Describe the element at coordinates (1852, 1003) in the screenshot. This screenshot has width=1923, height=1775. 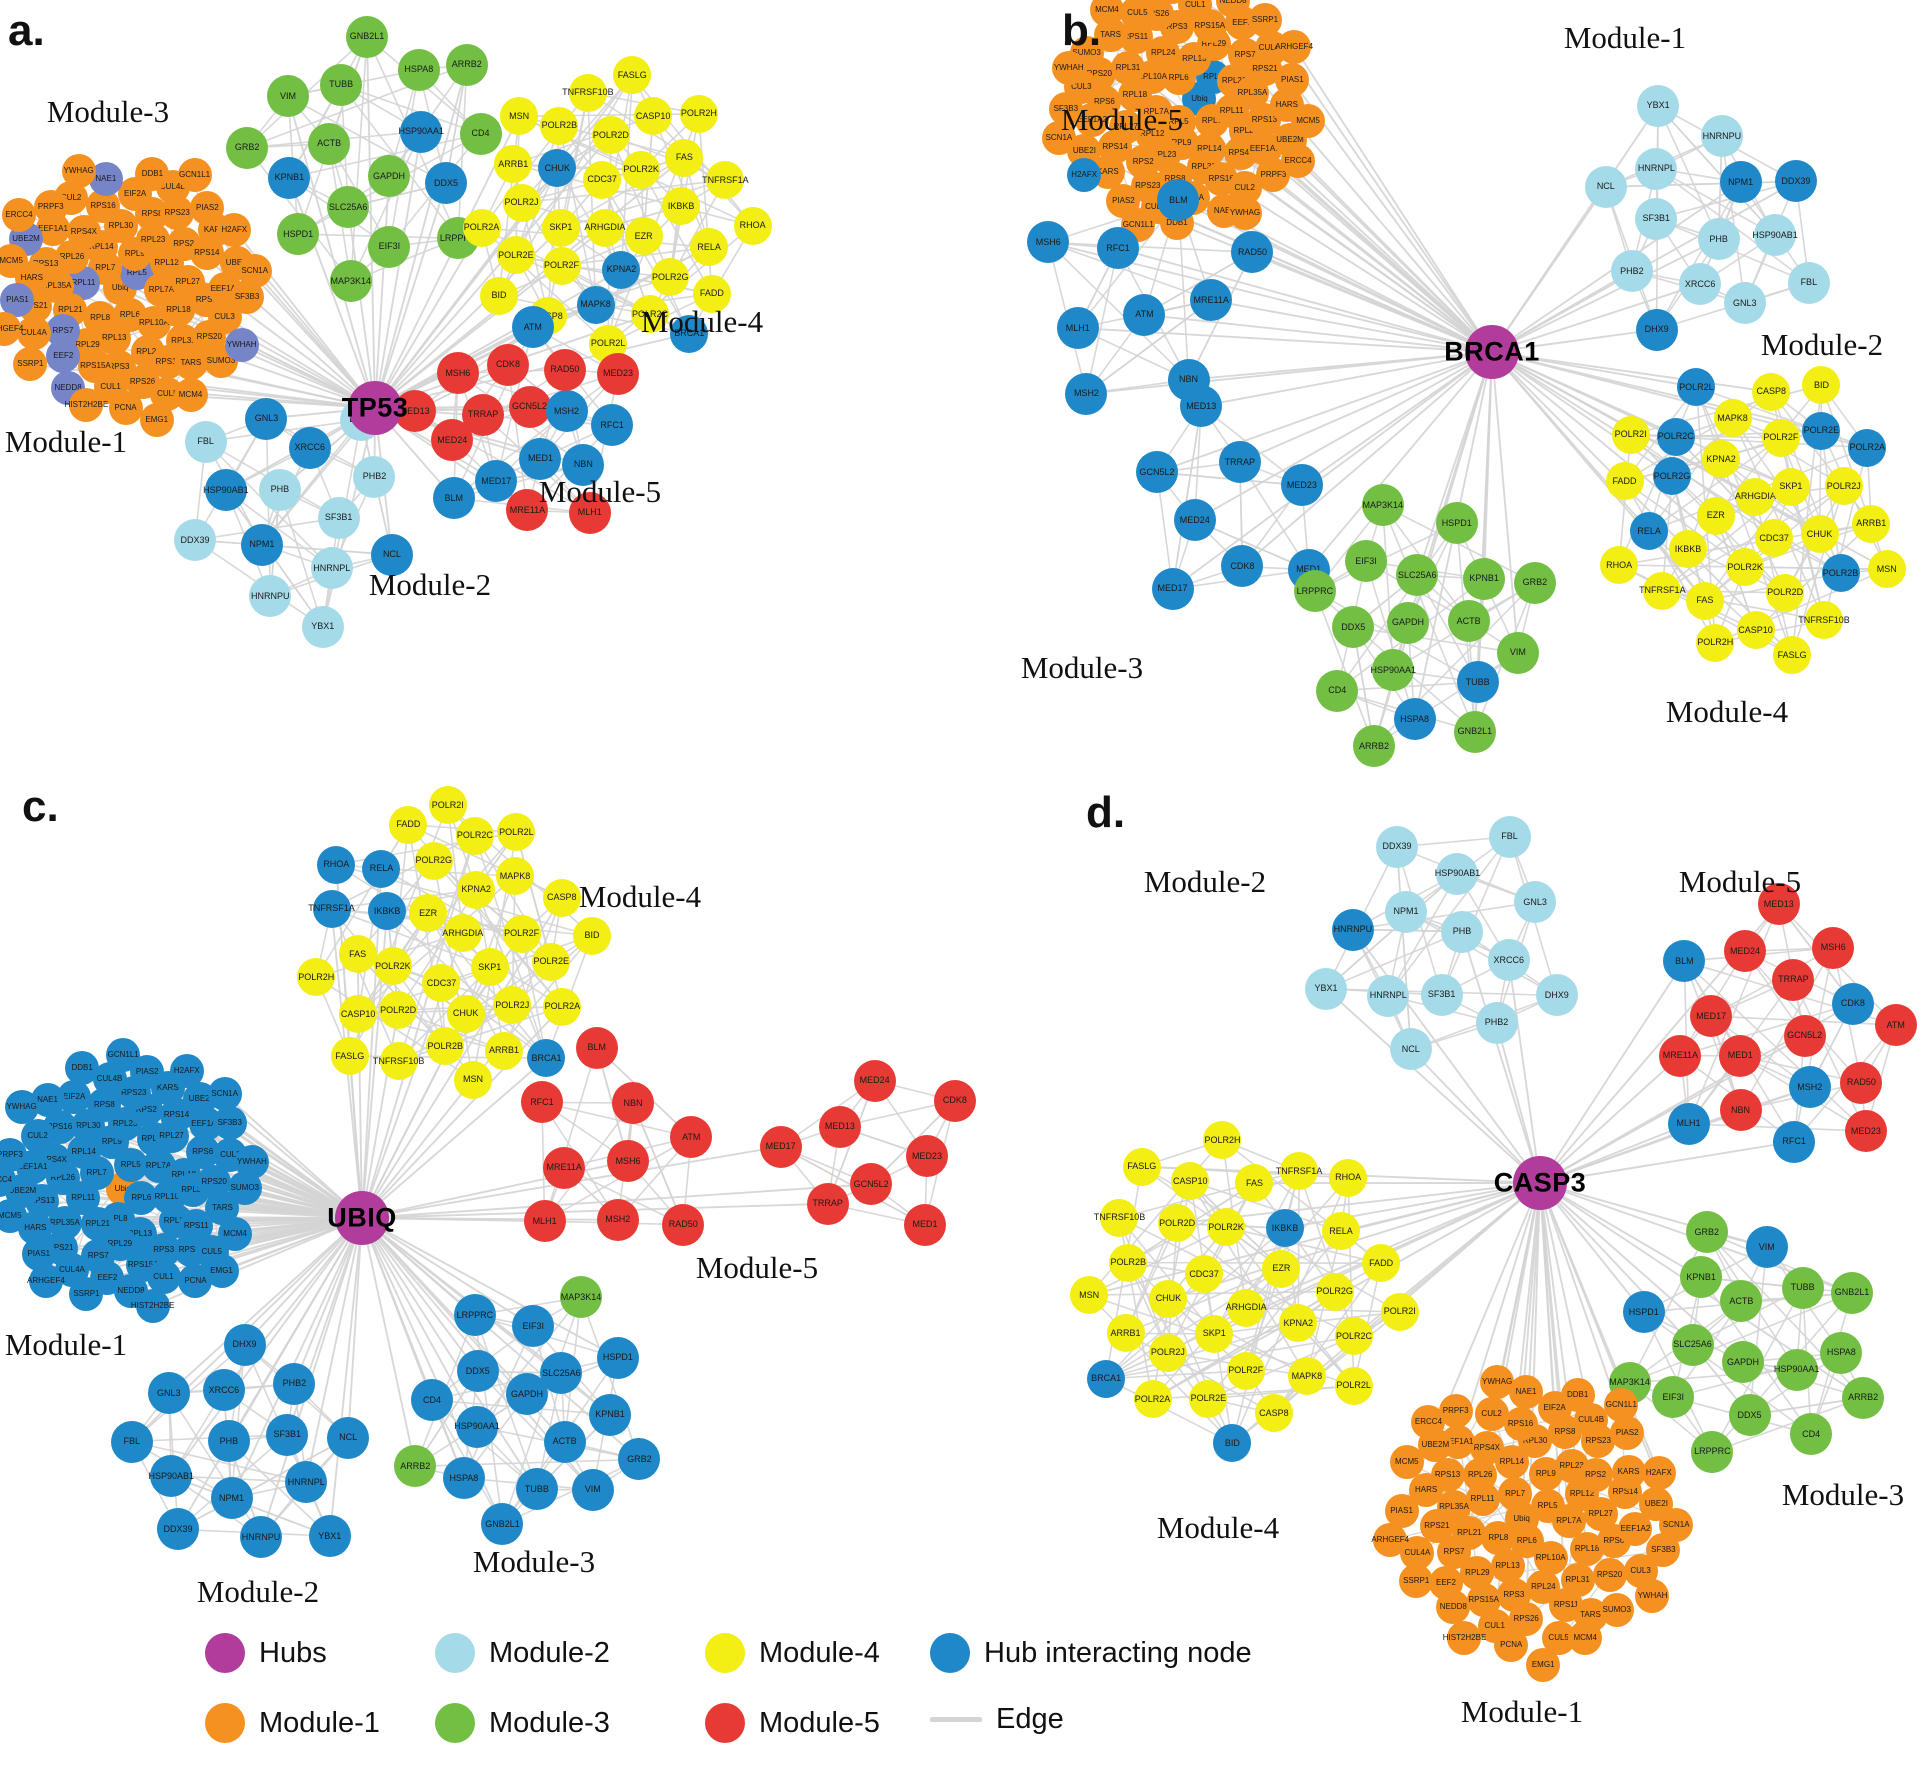
I see `node-cdk8: CDK8` at that location.